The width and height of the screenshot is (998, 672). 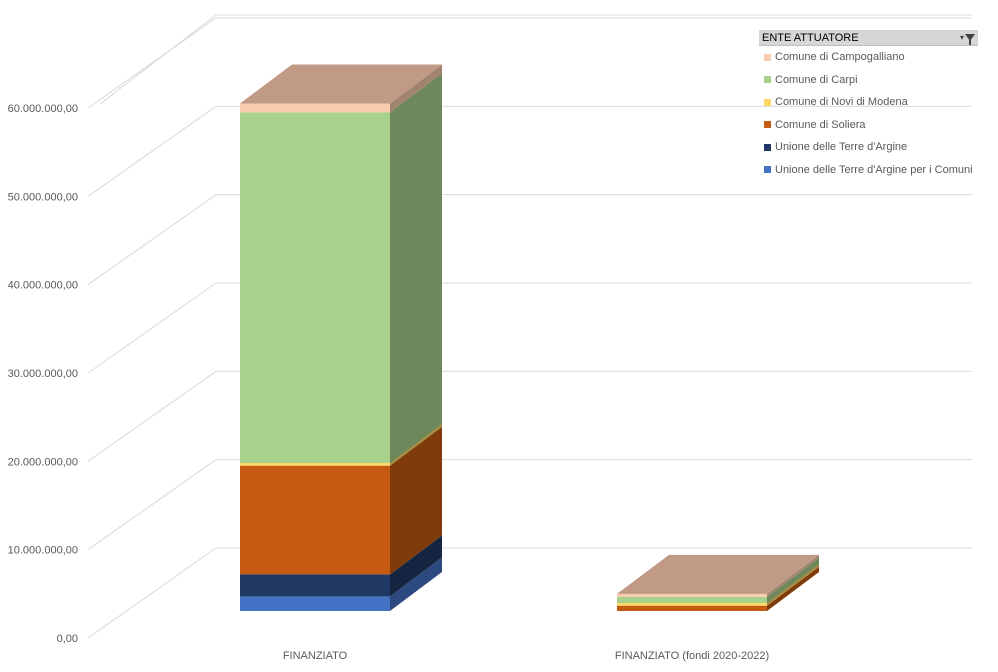 I want to click on legend-header: ENTE ATTUATORE ▾, so click(x=868, y=38).